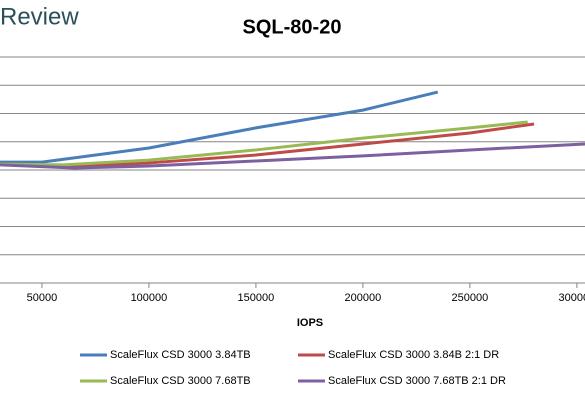 This screenshot has width=585, height=401. What do you see at coordinates (42, 298) in the screenshot?
I see `x-tick-label: 50000` at bounding box center [42, 298].